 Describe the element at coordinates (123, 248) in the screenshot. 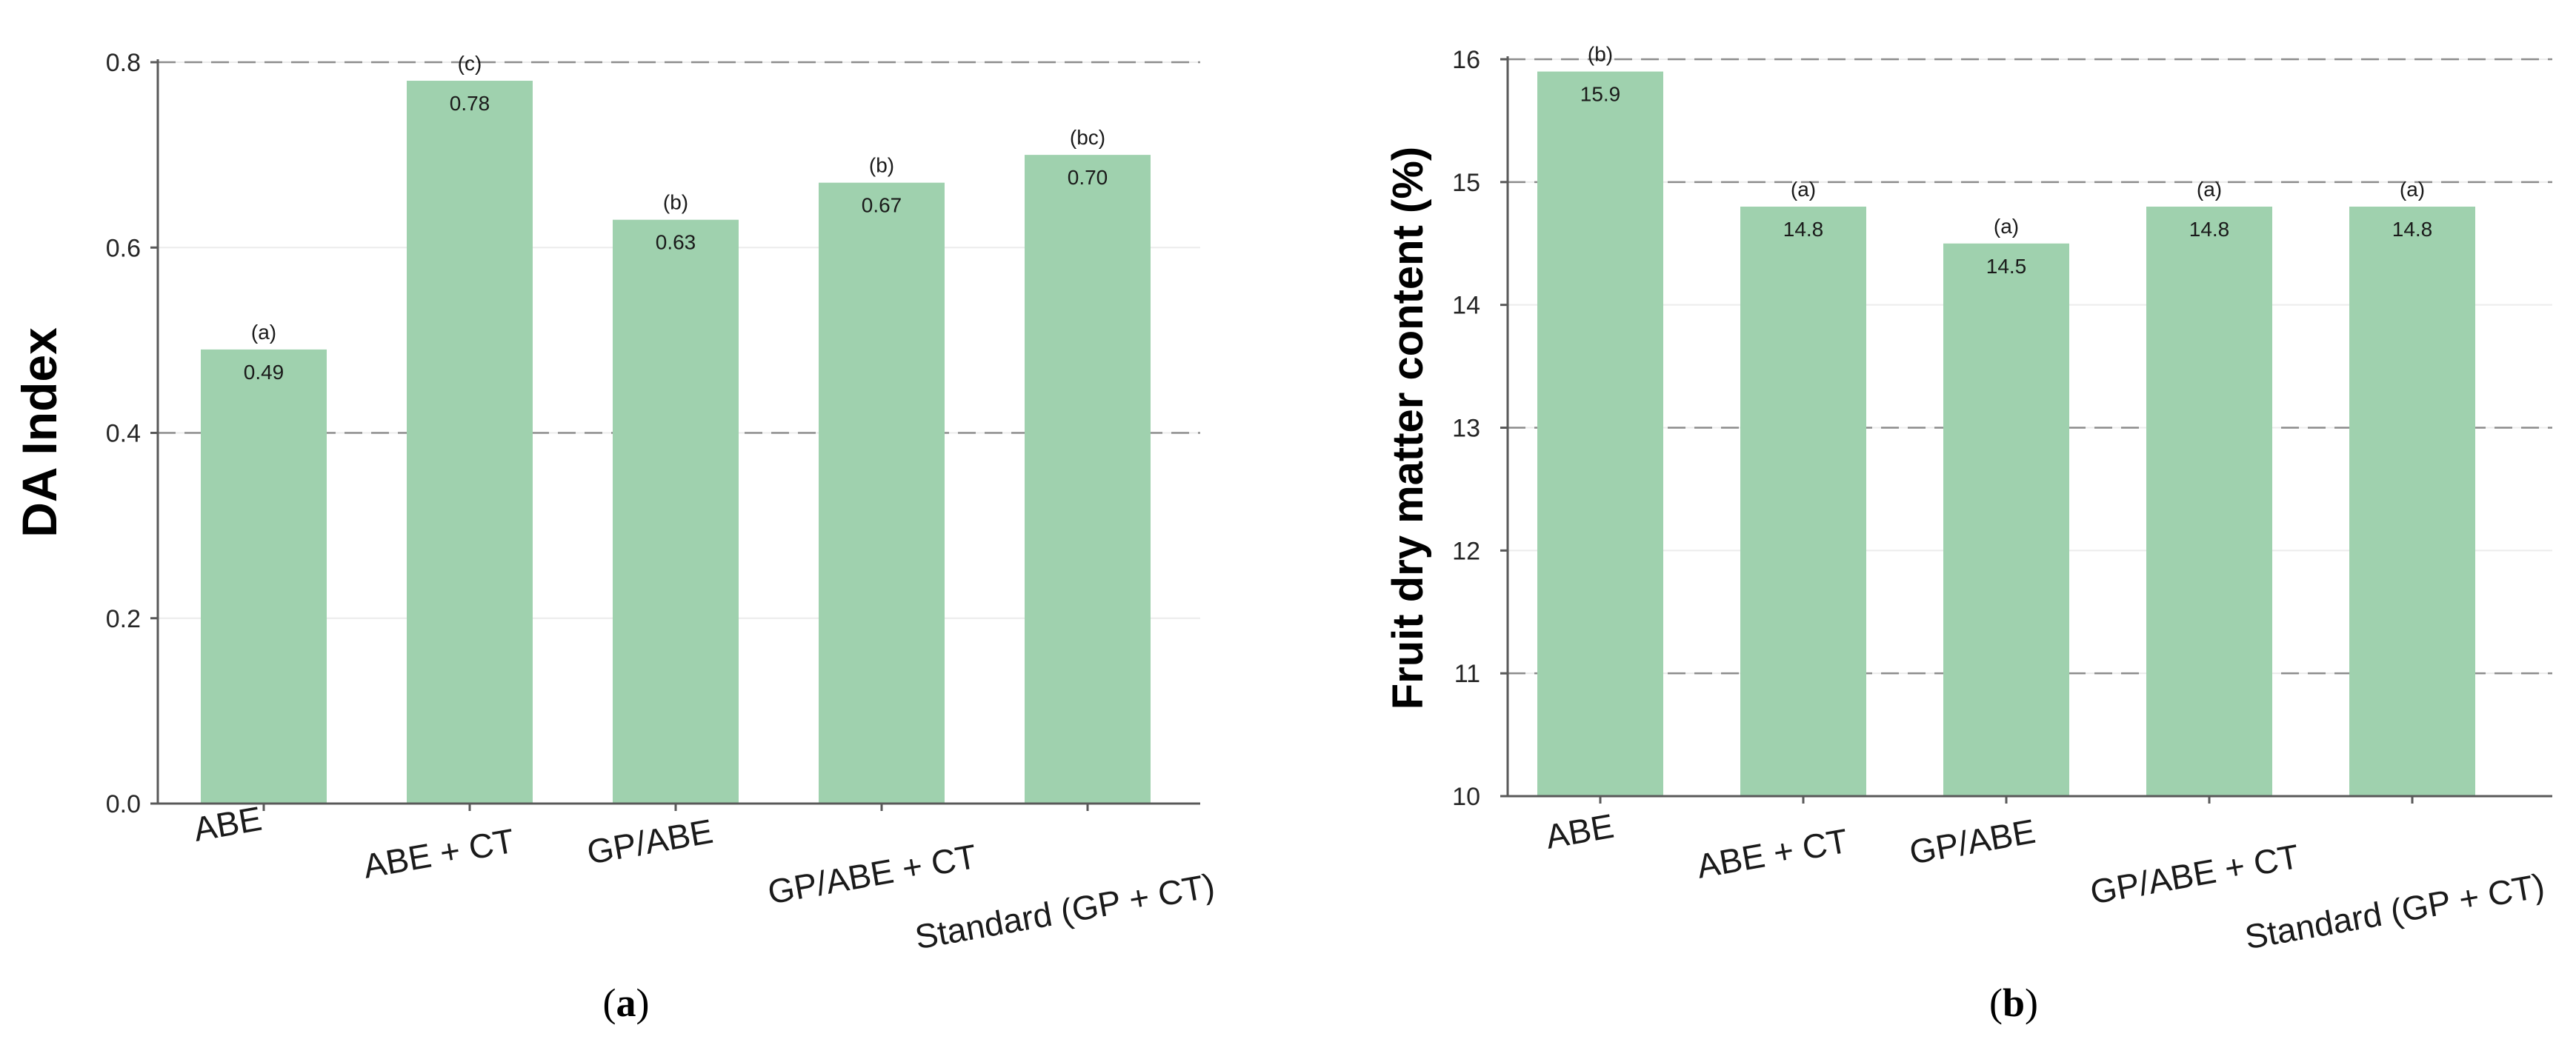

I see `y-tick-label: 0.6` at that location.